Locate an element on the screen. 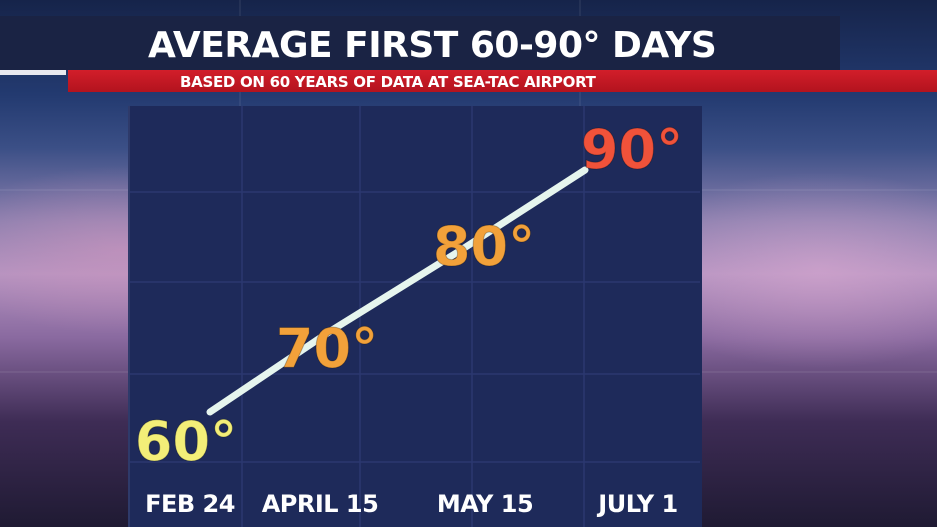  point-label-90: 90° is located at coordinates (632, 149).